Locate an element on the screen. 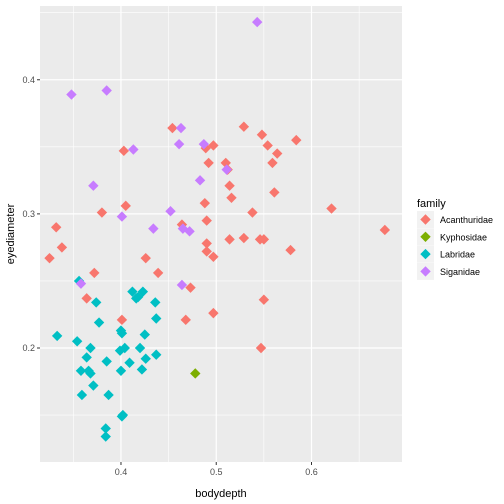 Image resolution: width=504 pixels, height=504 pixels. legend-title: family is located at coordinates (431, 204).